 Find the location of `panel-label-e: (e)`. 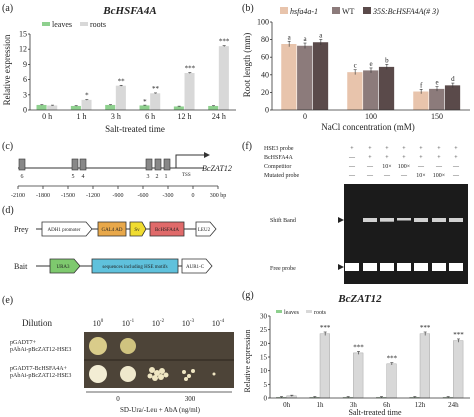

panel-label-e: (e) is located at coordinates (7, 300).